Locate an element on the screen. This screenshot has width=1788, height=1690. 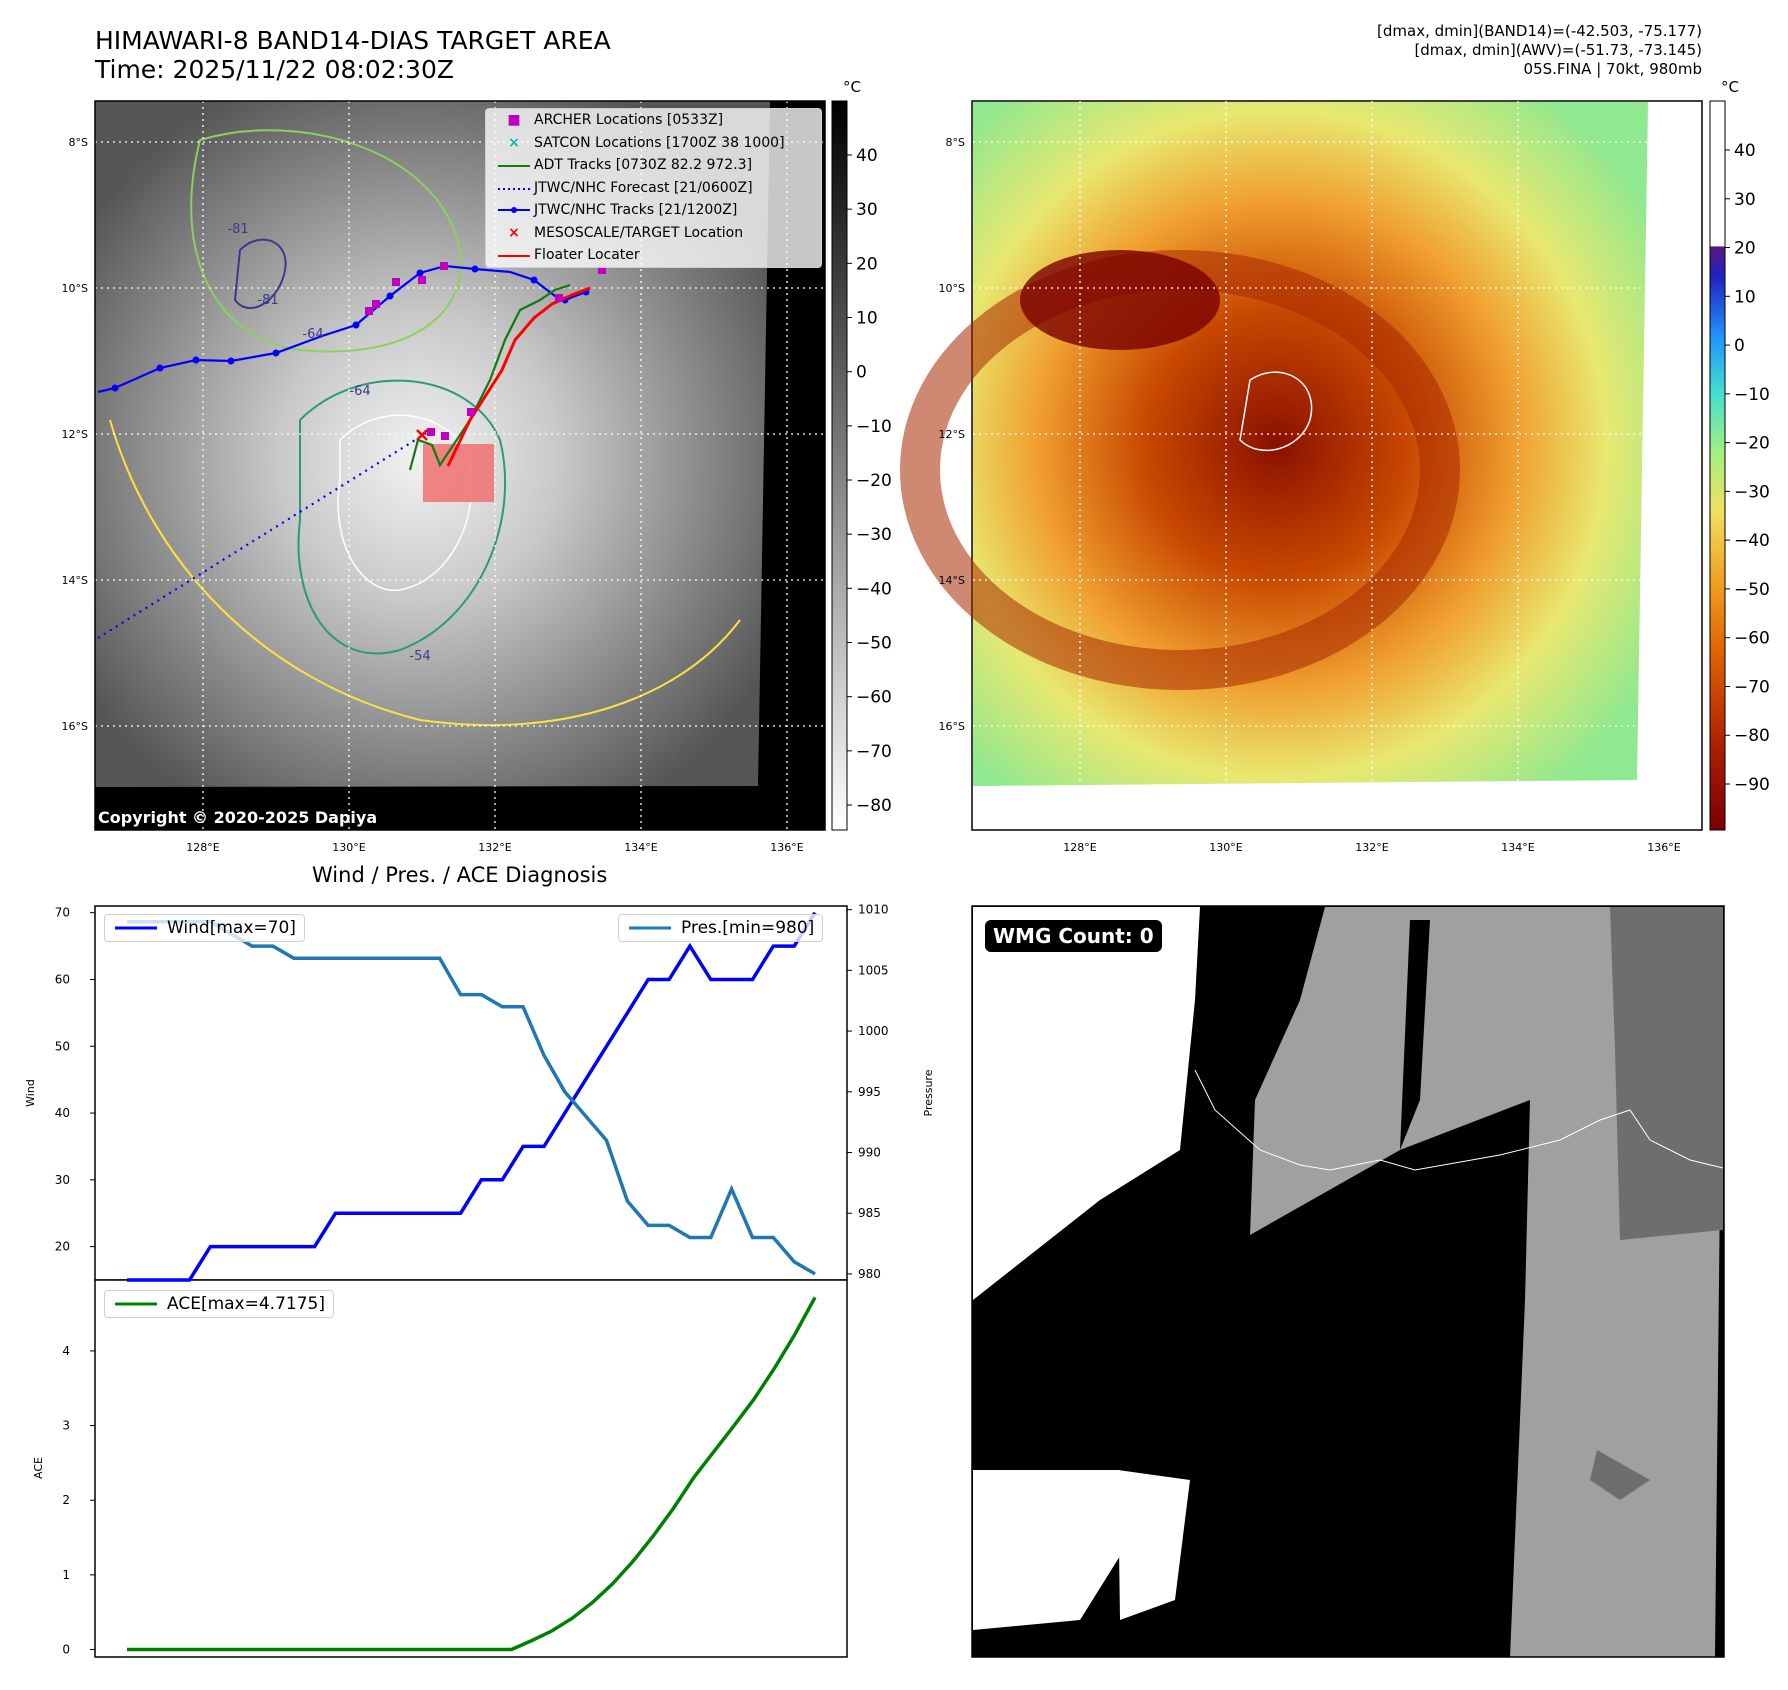
y-tick-label: 0 is located at coordinates (66, 1650).